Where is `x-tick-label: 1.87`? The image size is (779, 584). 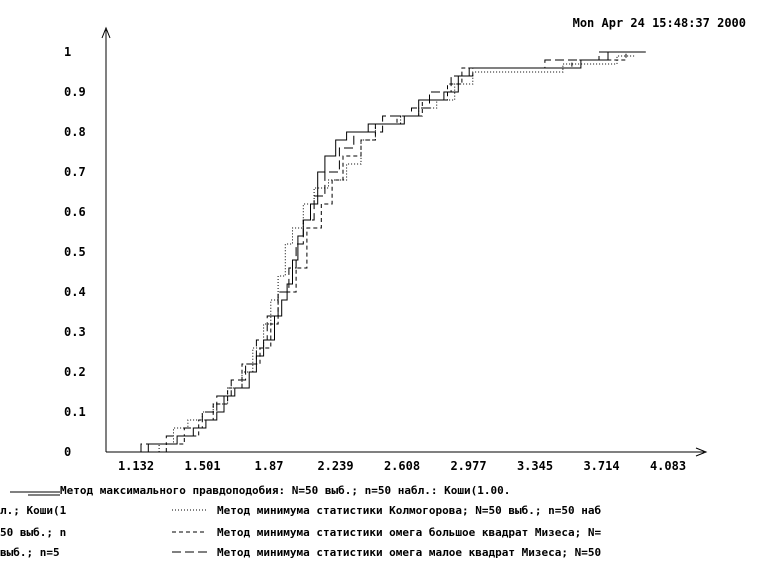
x-tick-label: 1.87 is located at coordinates (269, 466).